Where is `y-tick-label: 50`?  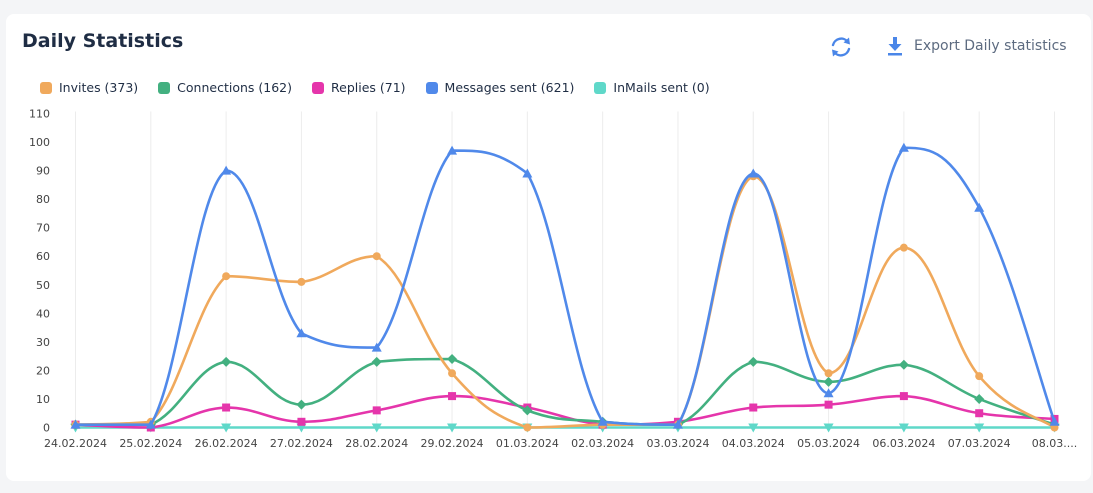
y-tick-label: 50 is located at coordinates (43, 285).